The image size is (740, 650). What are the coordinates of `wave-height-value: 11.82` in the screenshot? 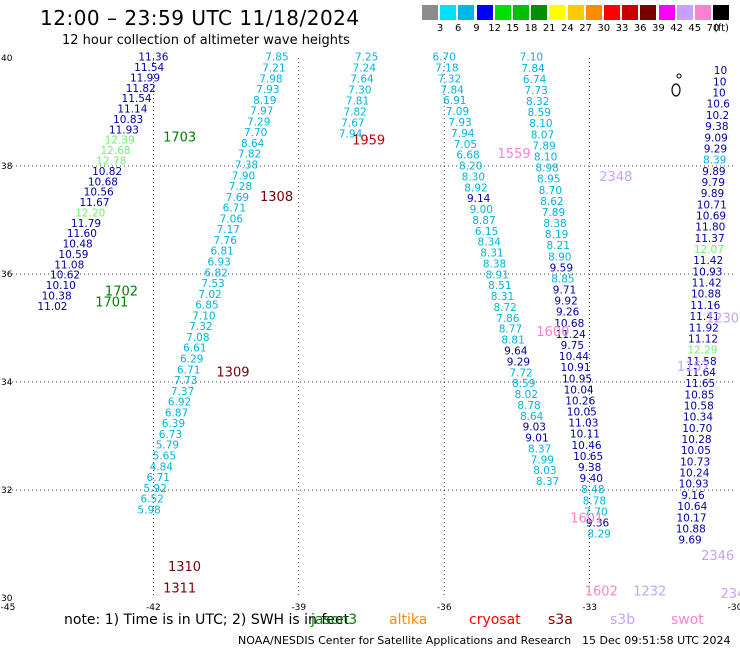 It's located at (141, 89).